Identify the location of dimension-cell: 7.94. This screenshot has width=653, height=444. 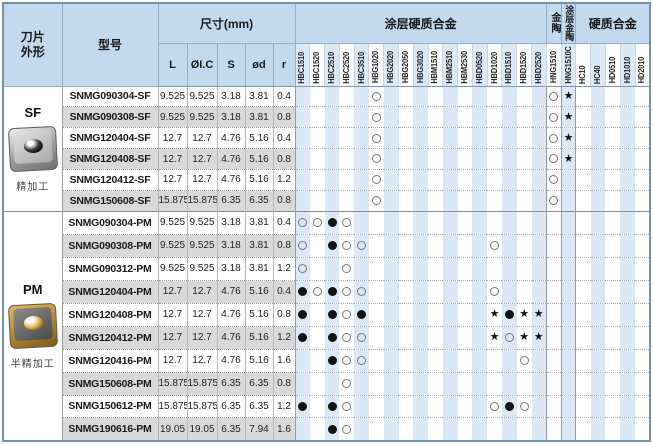
(259, 429).